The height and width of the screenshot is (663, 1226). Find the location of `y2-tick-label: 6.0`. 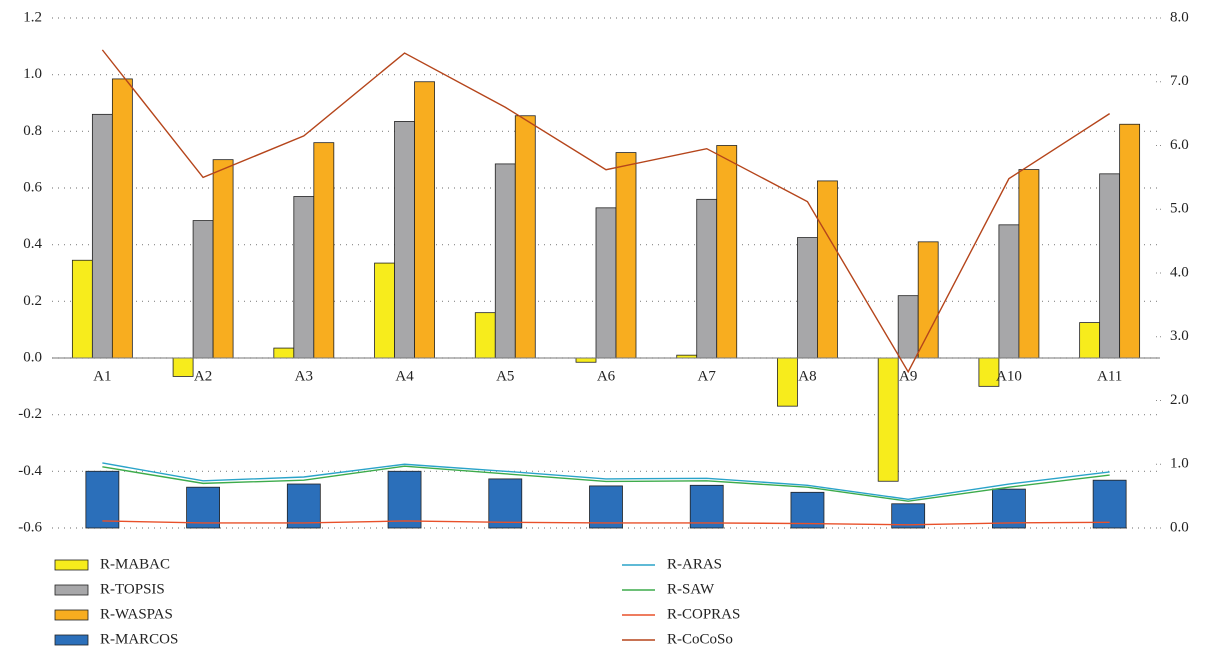

y2-tick-label: 6.0 is located at coordinates (1179, 145).